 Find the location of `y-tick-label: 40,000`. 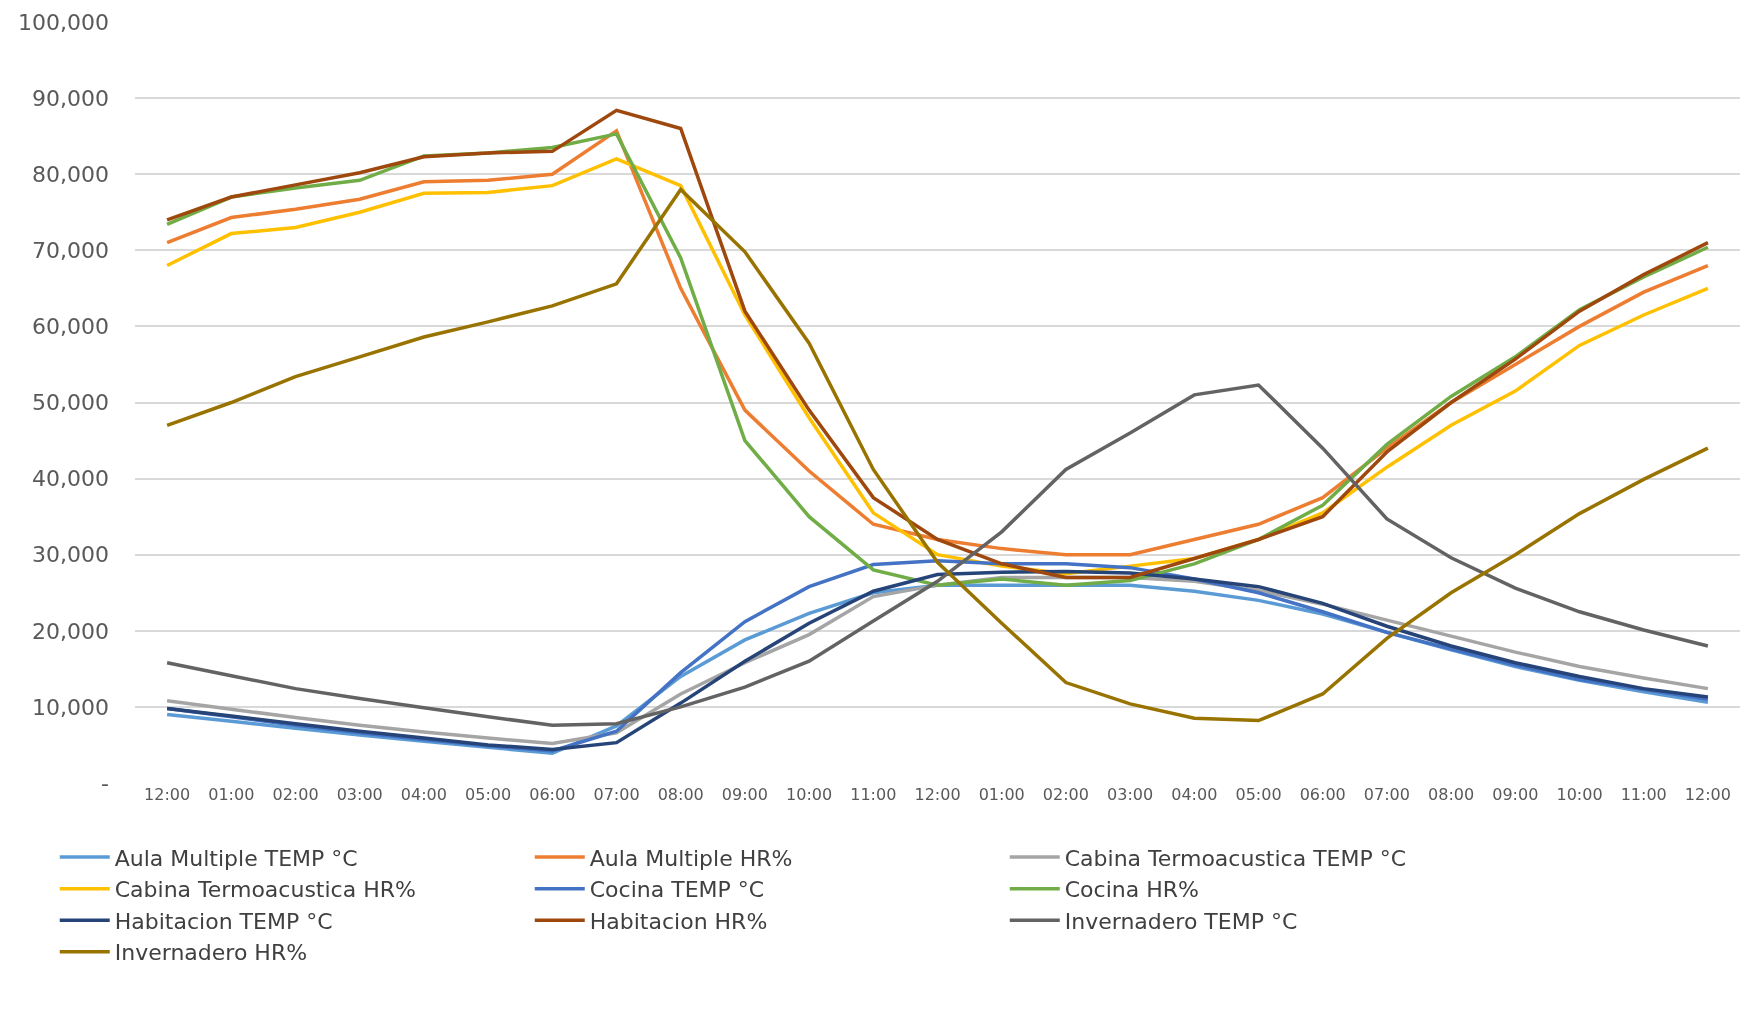

y-tick-label: 40,000 is located at coordinates (70, 479).